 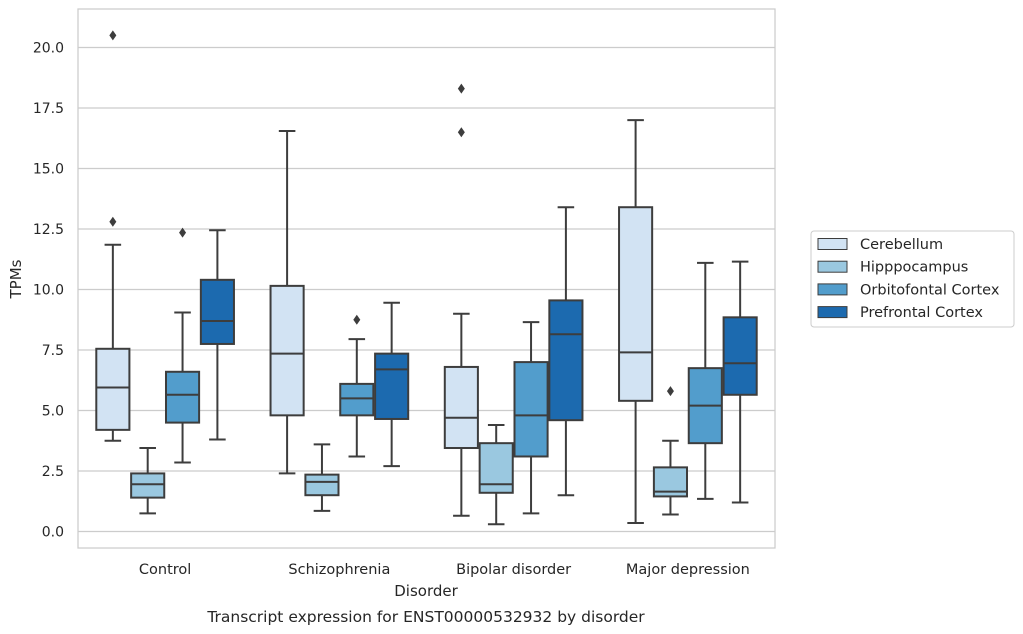 What do you see at coordinates (48, 109) in the screenshot?
I see `y-tick-label: 17.5` at bounding box center [48, 109].